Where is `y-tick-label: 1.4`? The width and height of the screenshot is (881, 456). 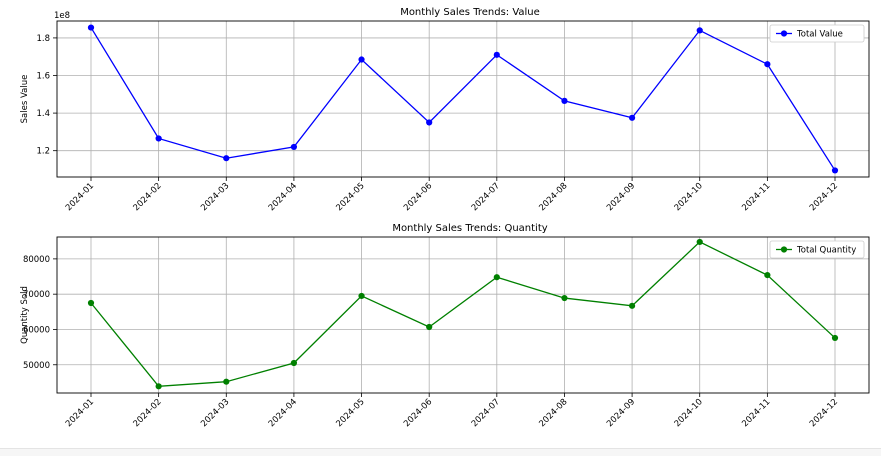 y-tick-label: 1.4 is located at coordinates (43, 114).